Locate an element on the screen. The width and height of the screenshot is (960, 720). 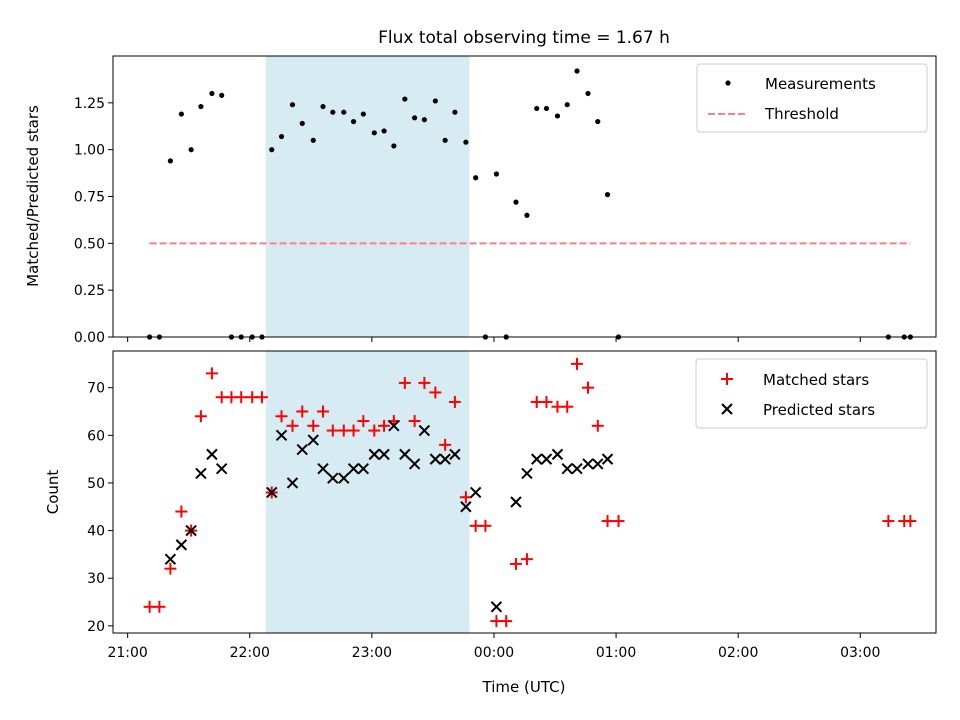
top-legend-box is located at coordinates (812, 98).